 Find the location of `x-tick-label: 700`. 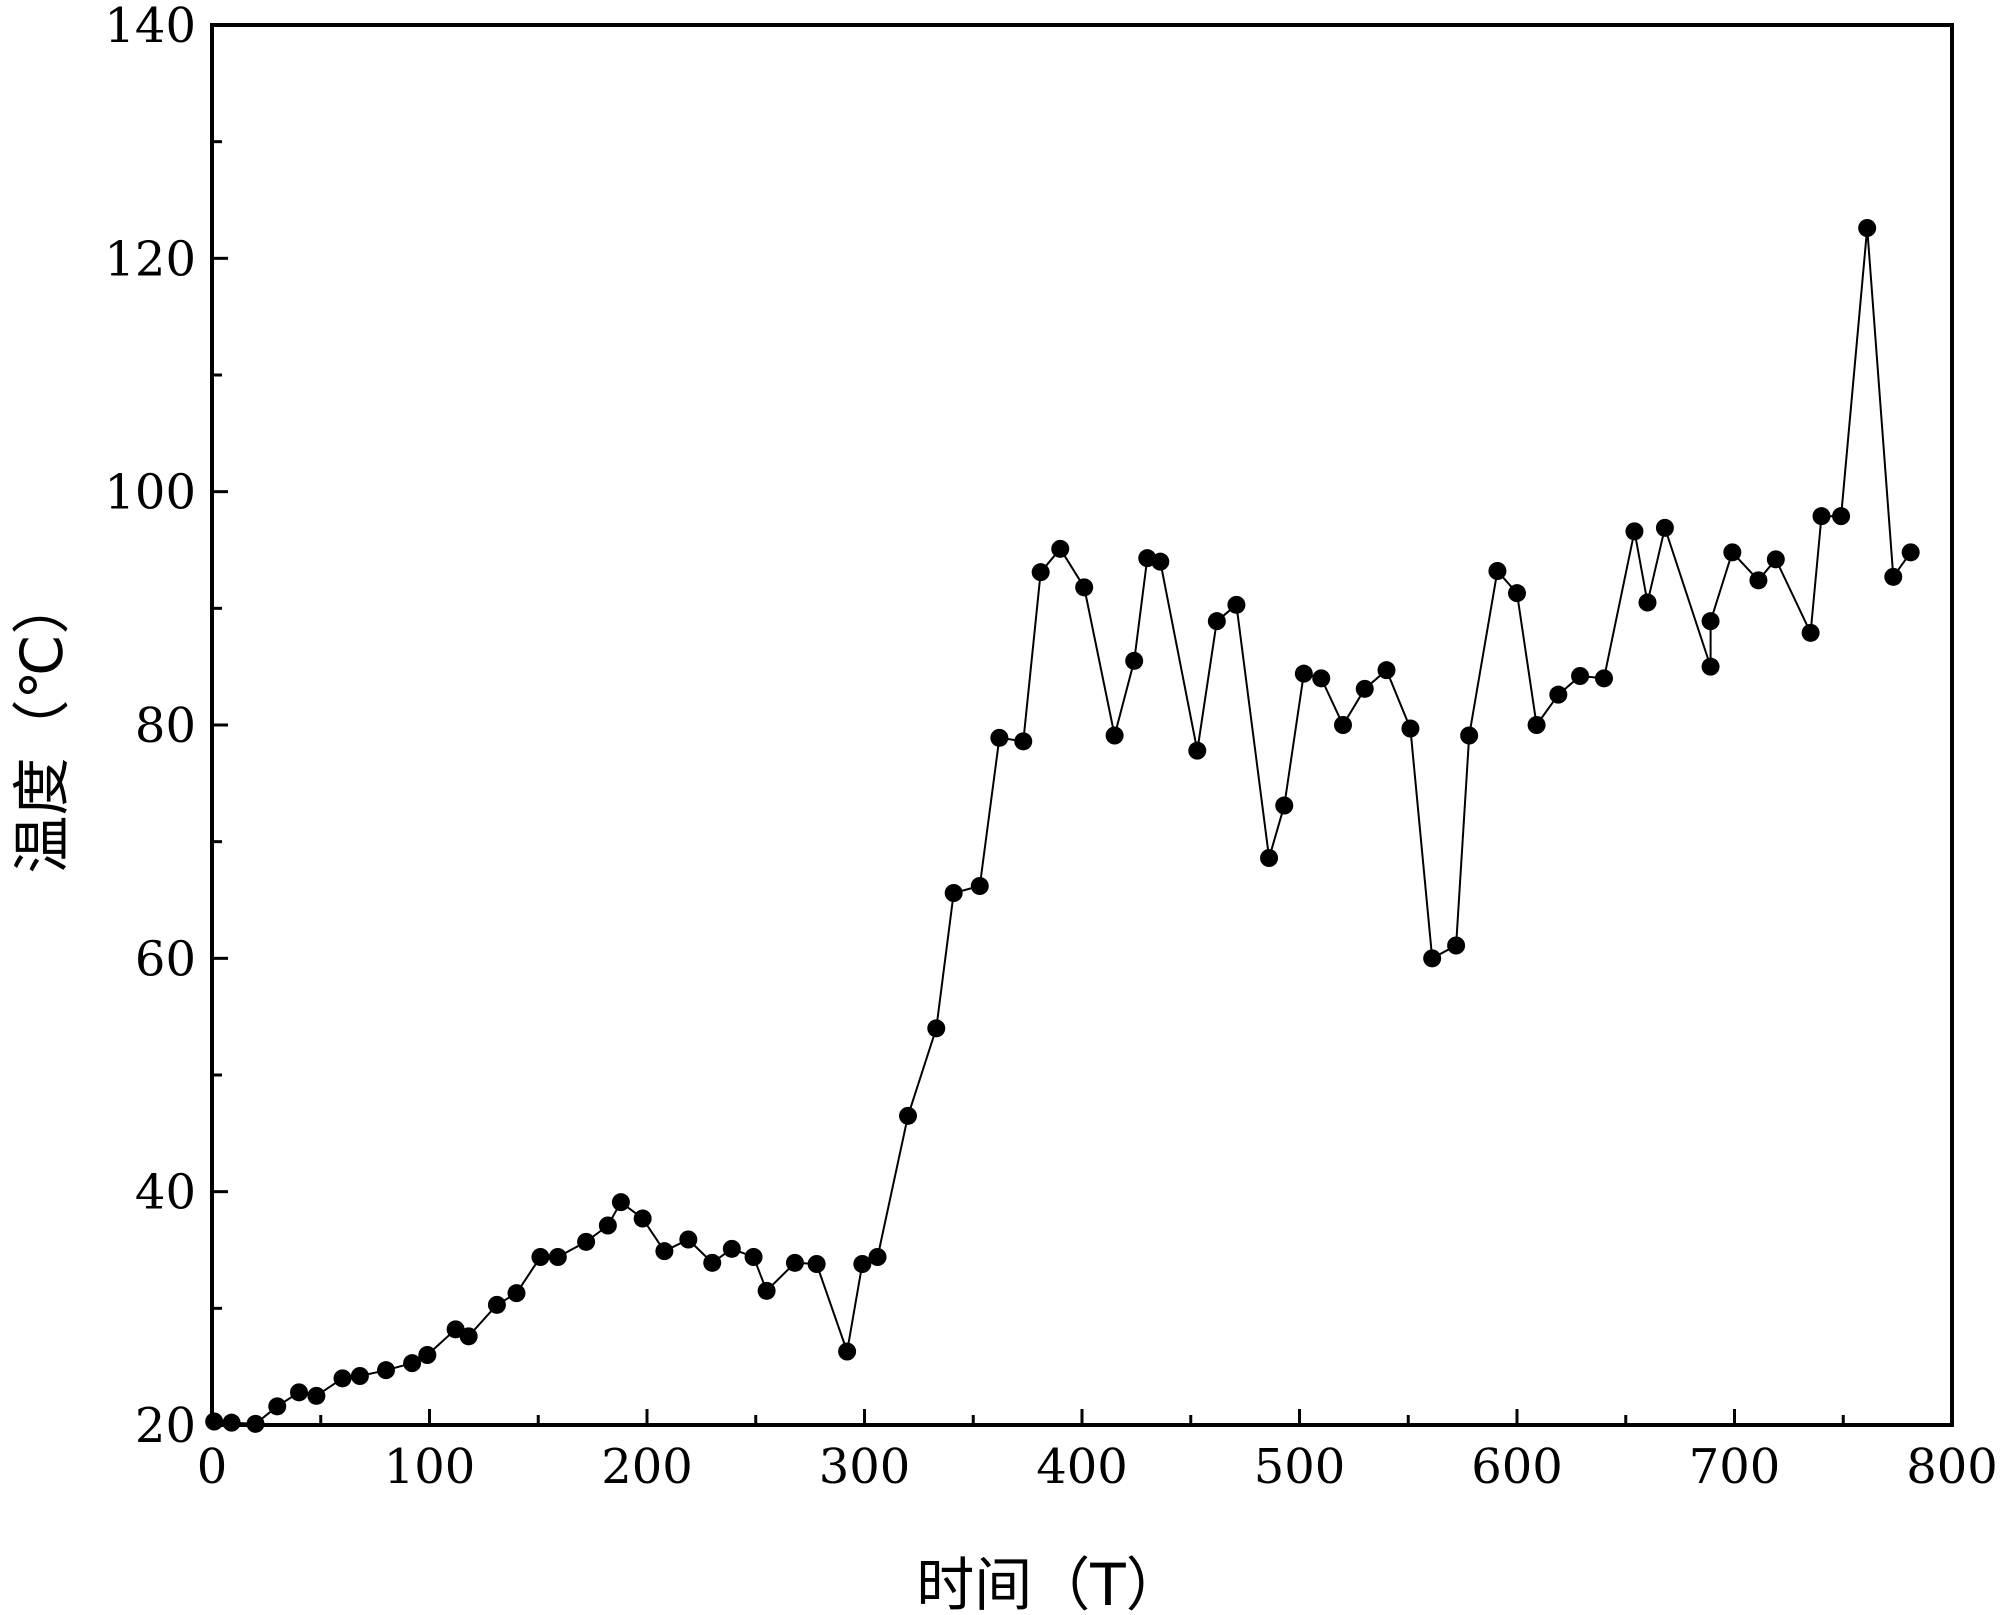

x-tick-label: 700 is located at coordinates (1735, 1467).